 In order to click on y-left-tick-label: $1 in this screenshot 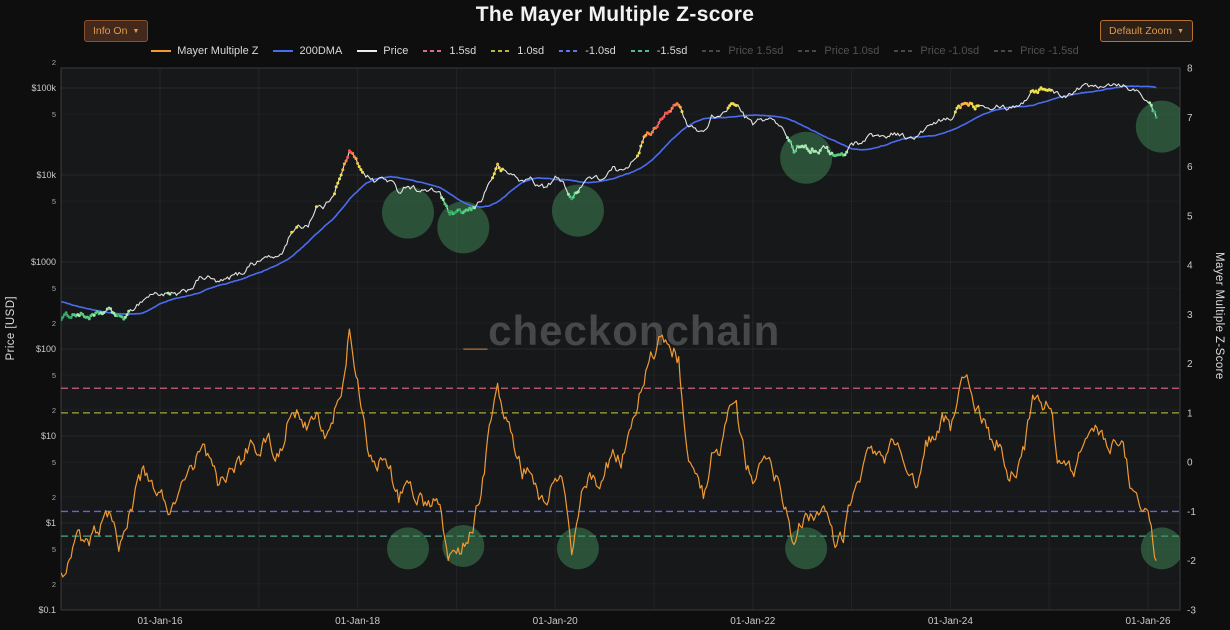, I will do `click(51, 523)`.